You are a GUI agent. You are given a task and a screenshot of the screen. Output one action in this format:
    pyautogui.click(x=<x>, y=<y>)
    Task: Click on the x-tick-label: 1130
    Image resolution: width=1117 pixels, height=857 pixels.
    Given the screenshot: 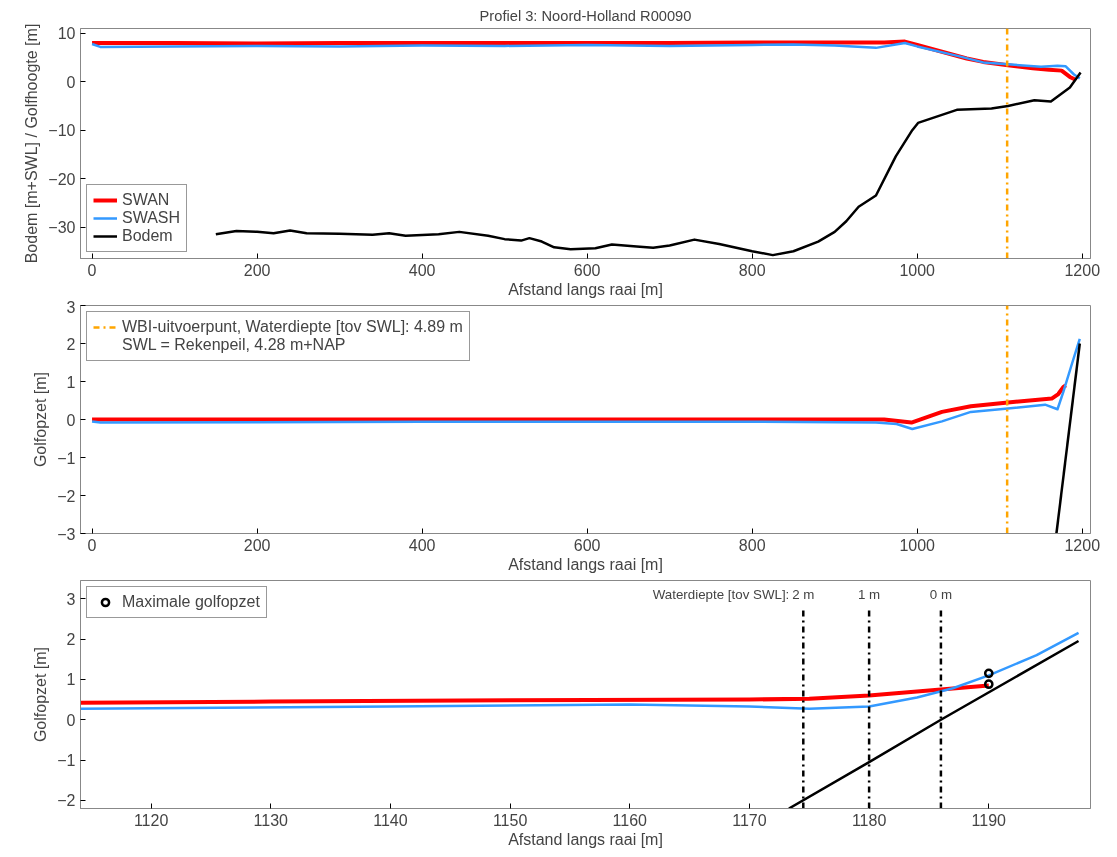 What is the action you would take?
    pyautogui.click(x=271, y=820)
    